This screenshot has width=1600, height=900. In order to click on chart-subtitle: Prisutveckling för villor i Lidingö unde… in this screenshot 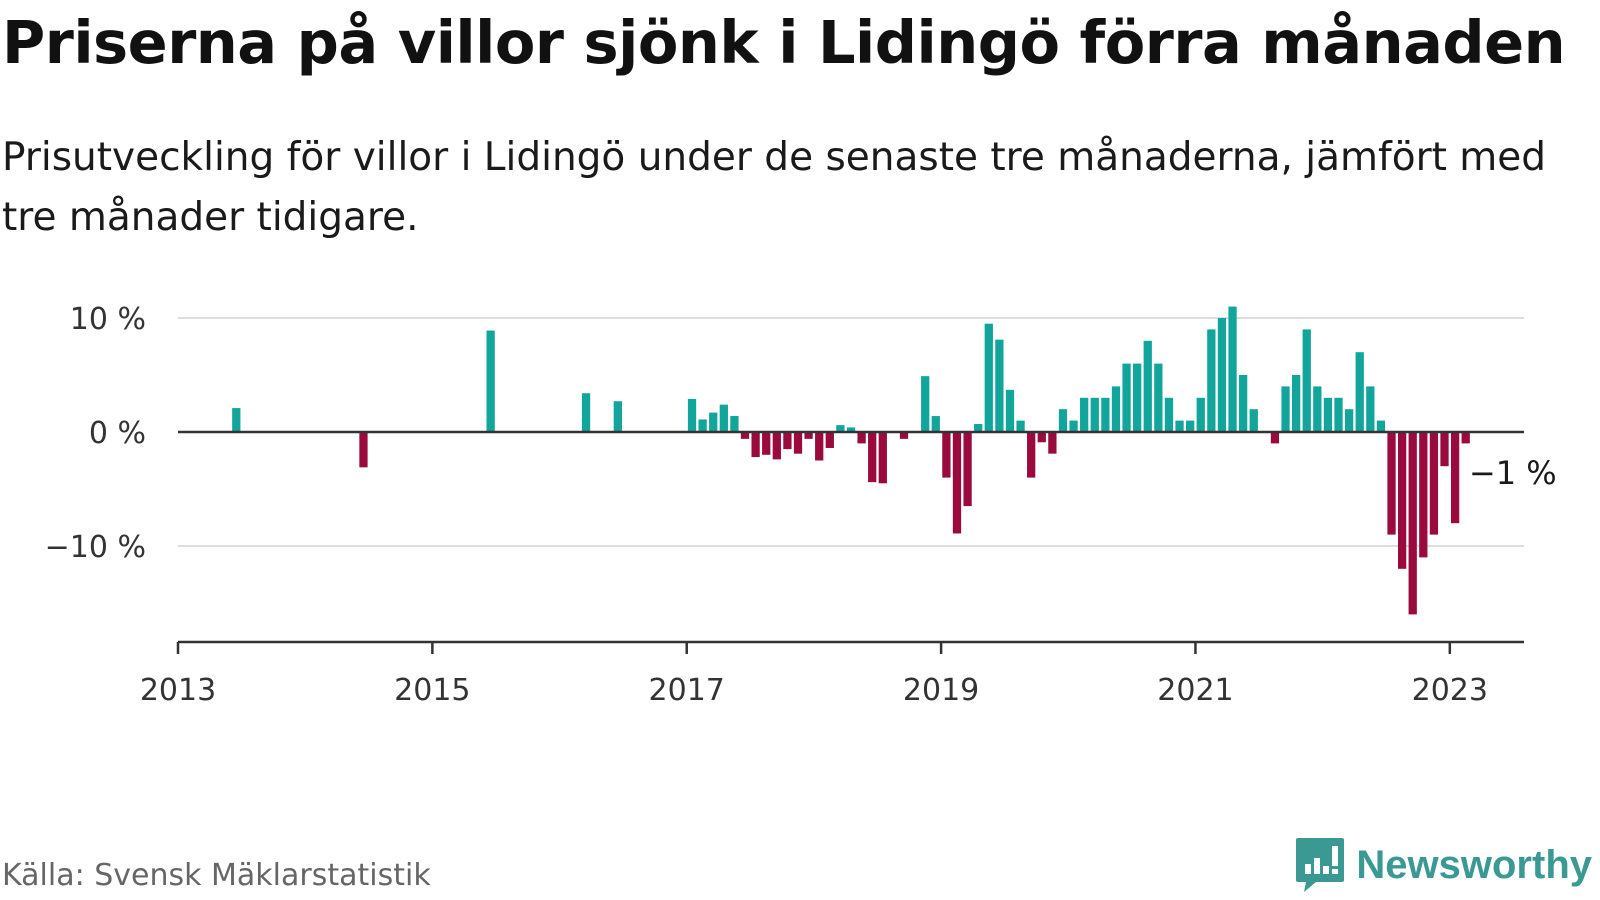, I will do `click(774, 187)`.